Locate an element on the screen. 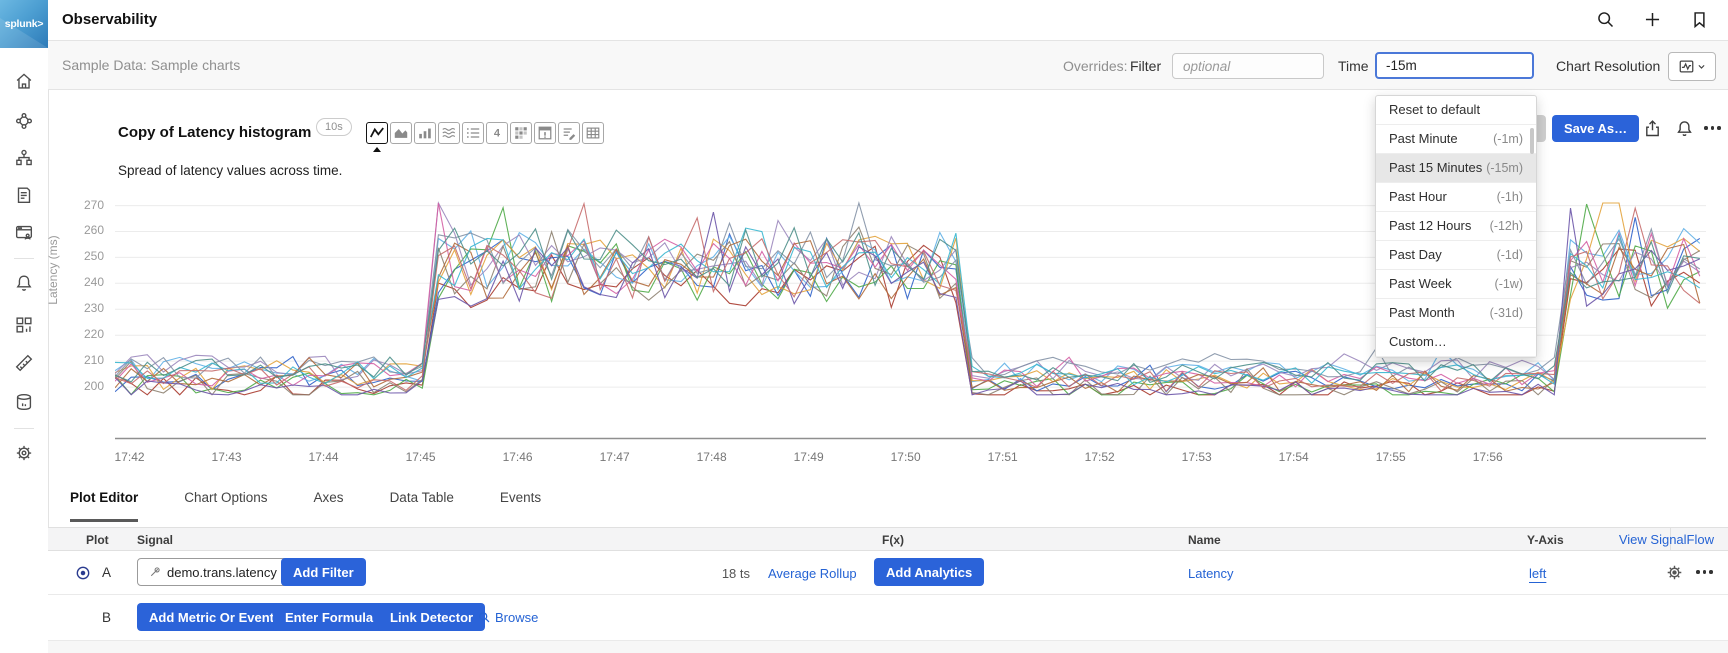  signal-value: demo.trans.latency is located at coordinates (222, 572).